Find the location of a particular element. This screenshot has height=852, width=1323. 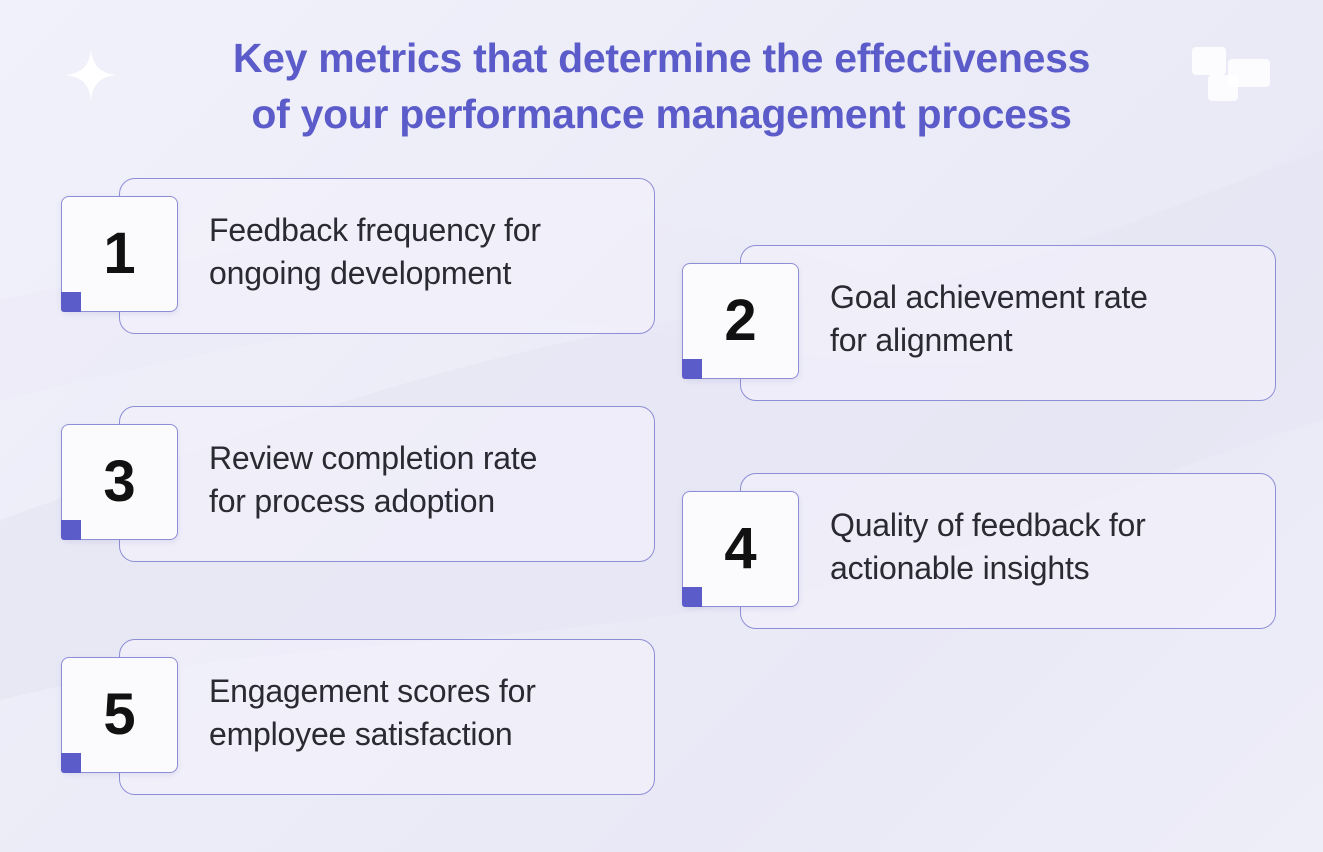

metric-label-line-1: Engagement scores for is located at coordinates (372, 691).